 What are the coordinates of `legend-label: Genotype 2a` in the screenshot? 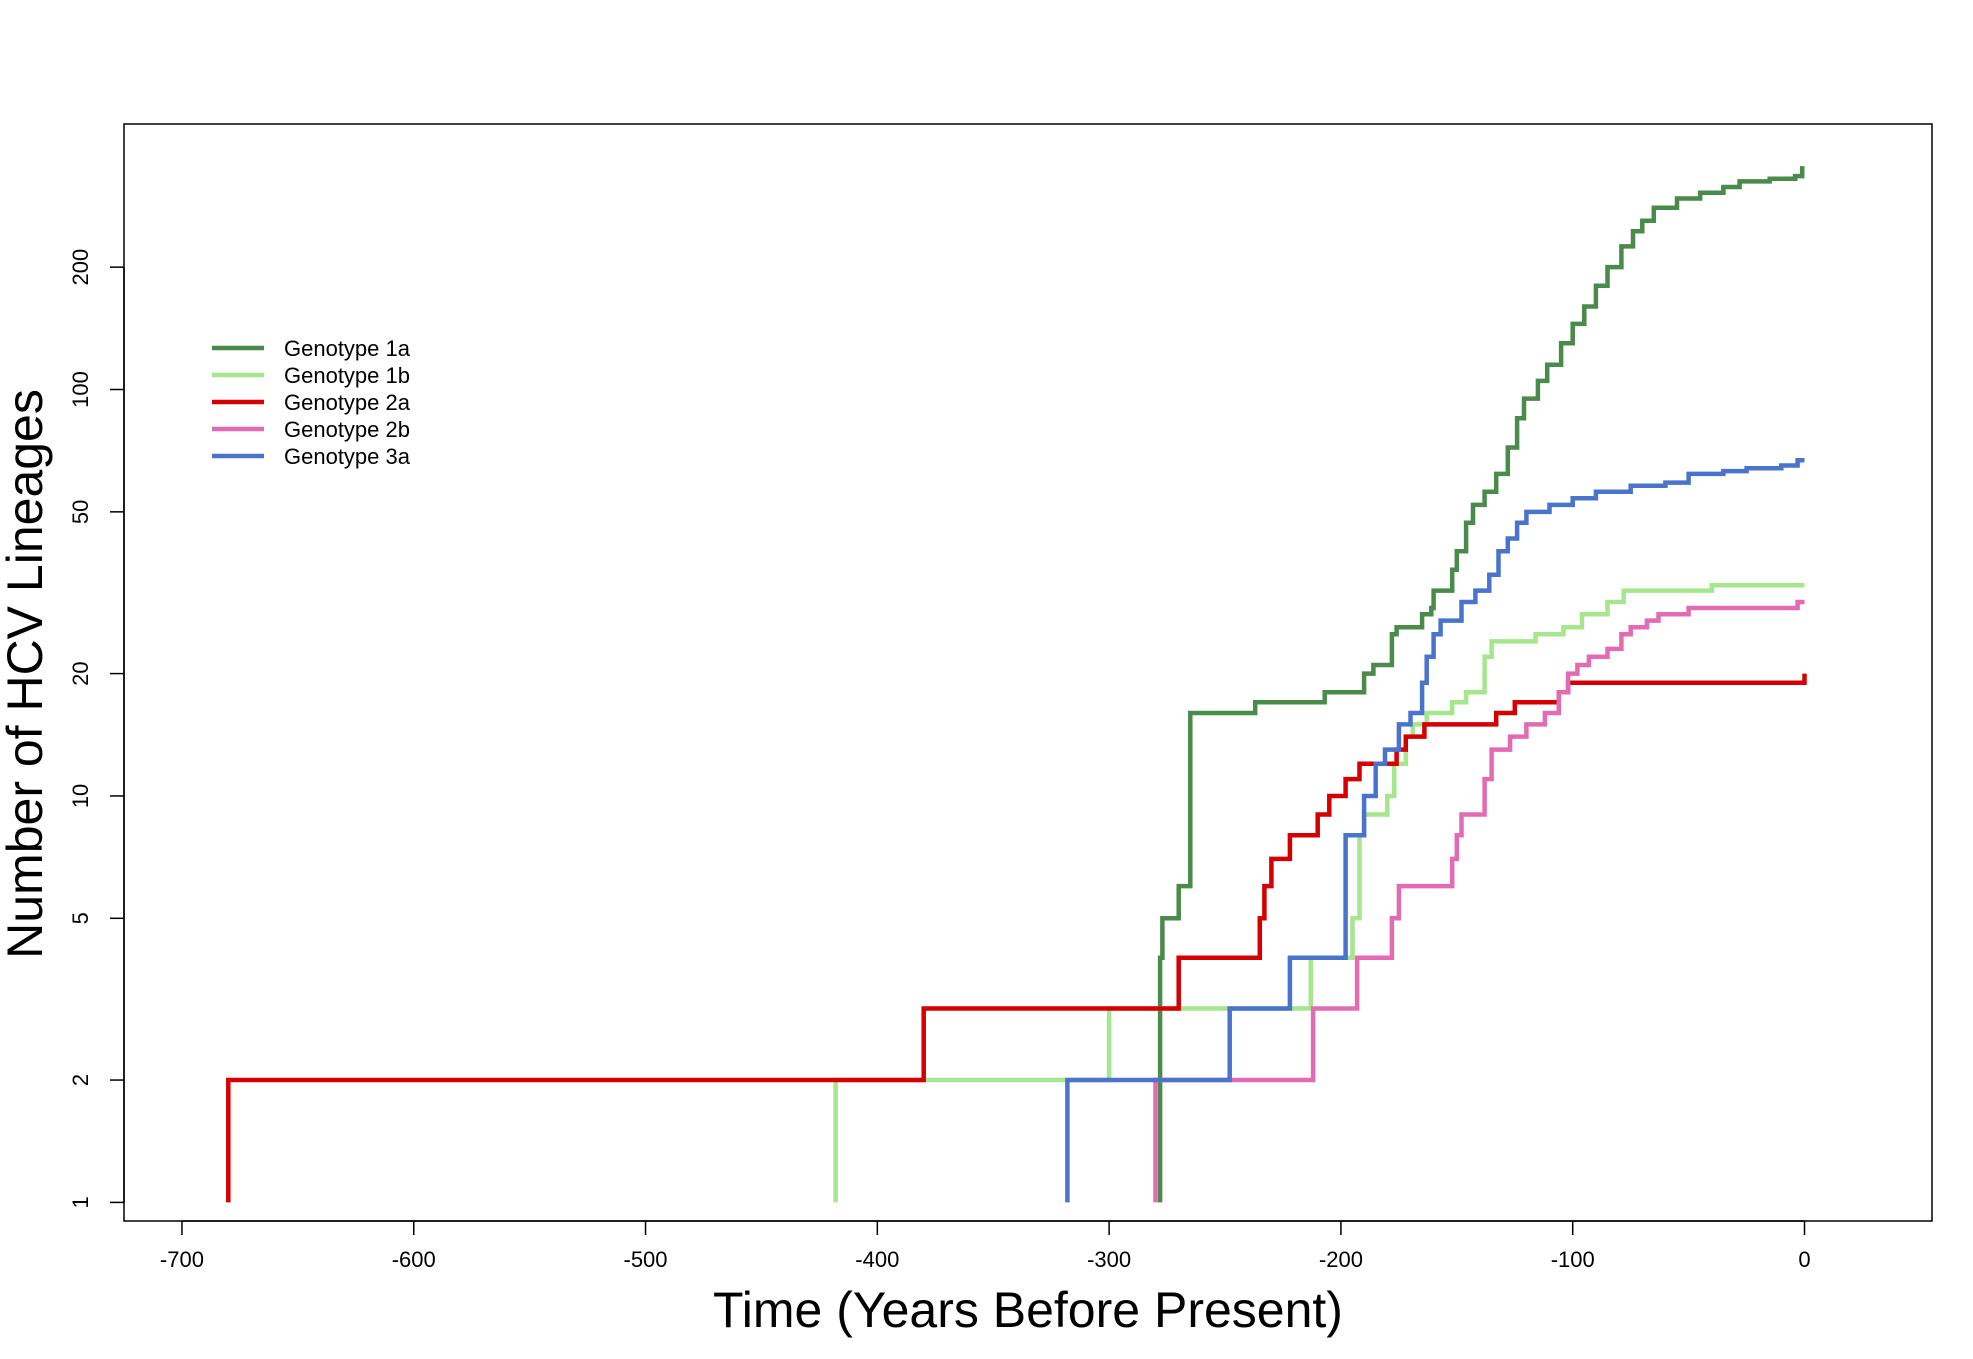 It's located at (347, 402).